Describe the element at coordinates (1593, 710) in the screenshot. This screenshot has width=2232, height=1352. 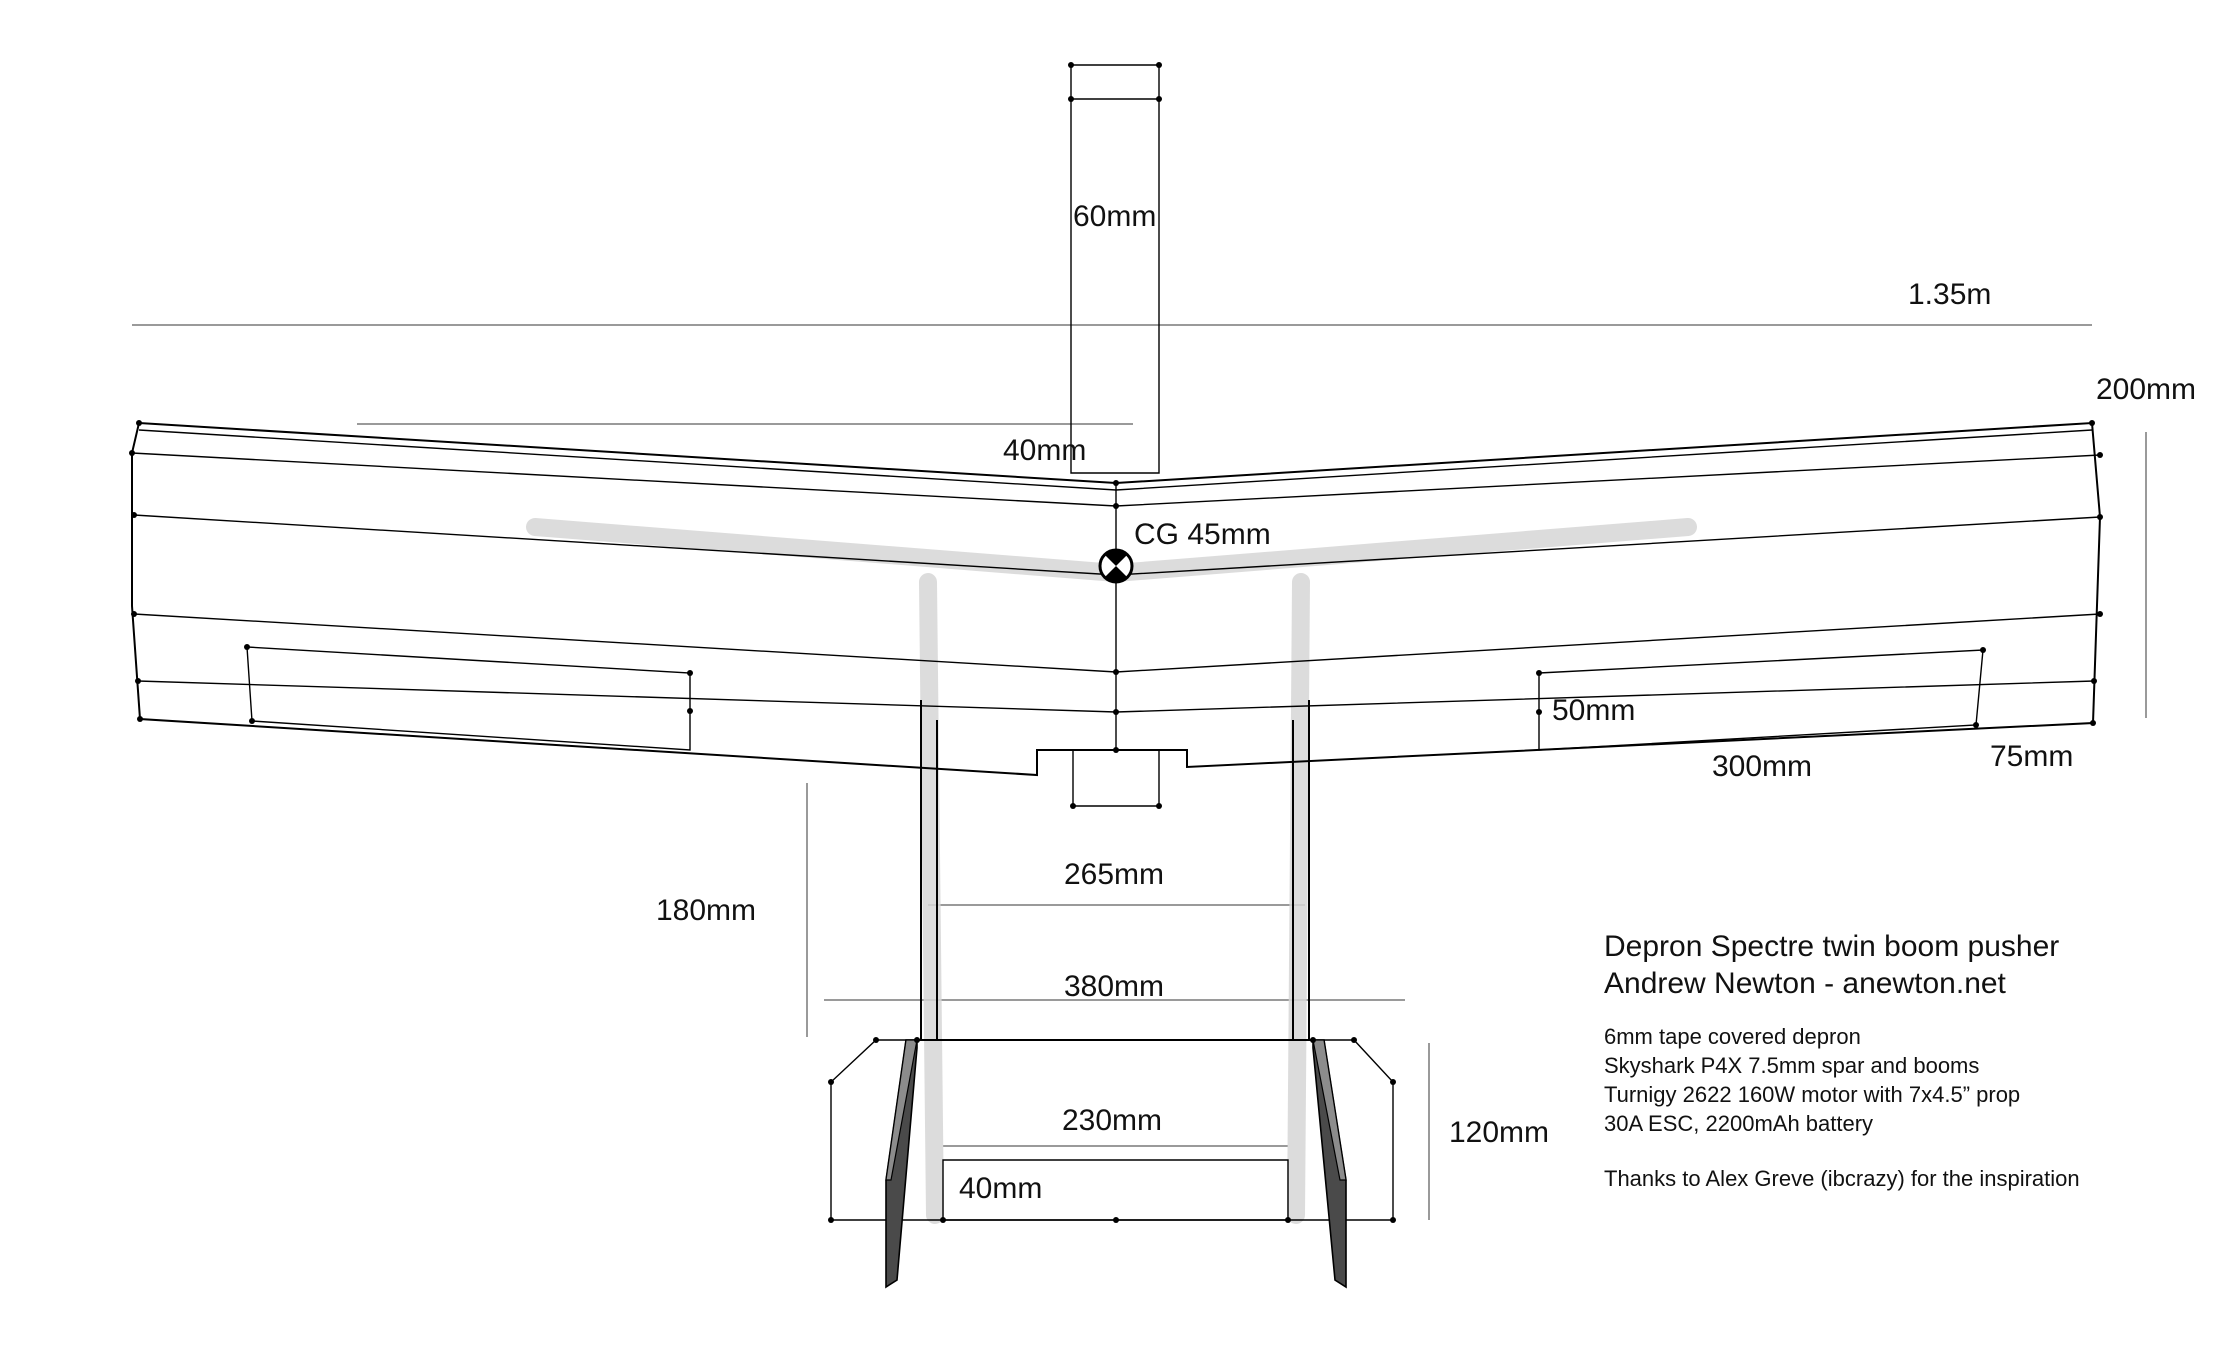
I see `aileron-chord-label: 50mm` at that location.